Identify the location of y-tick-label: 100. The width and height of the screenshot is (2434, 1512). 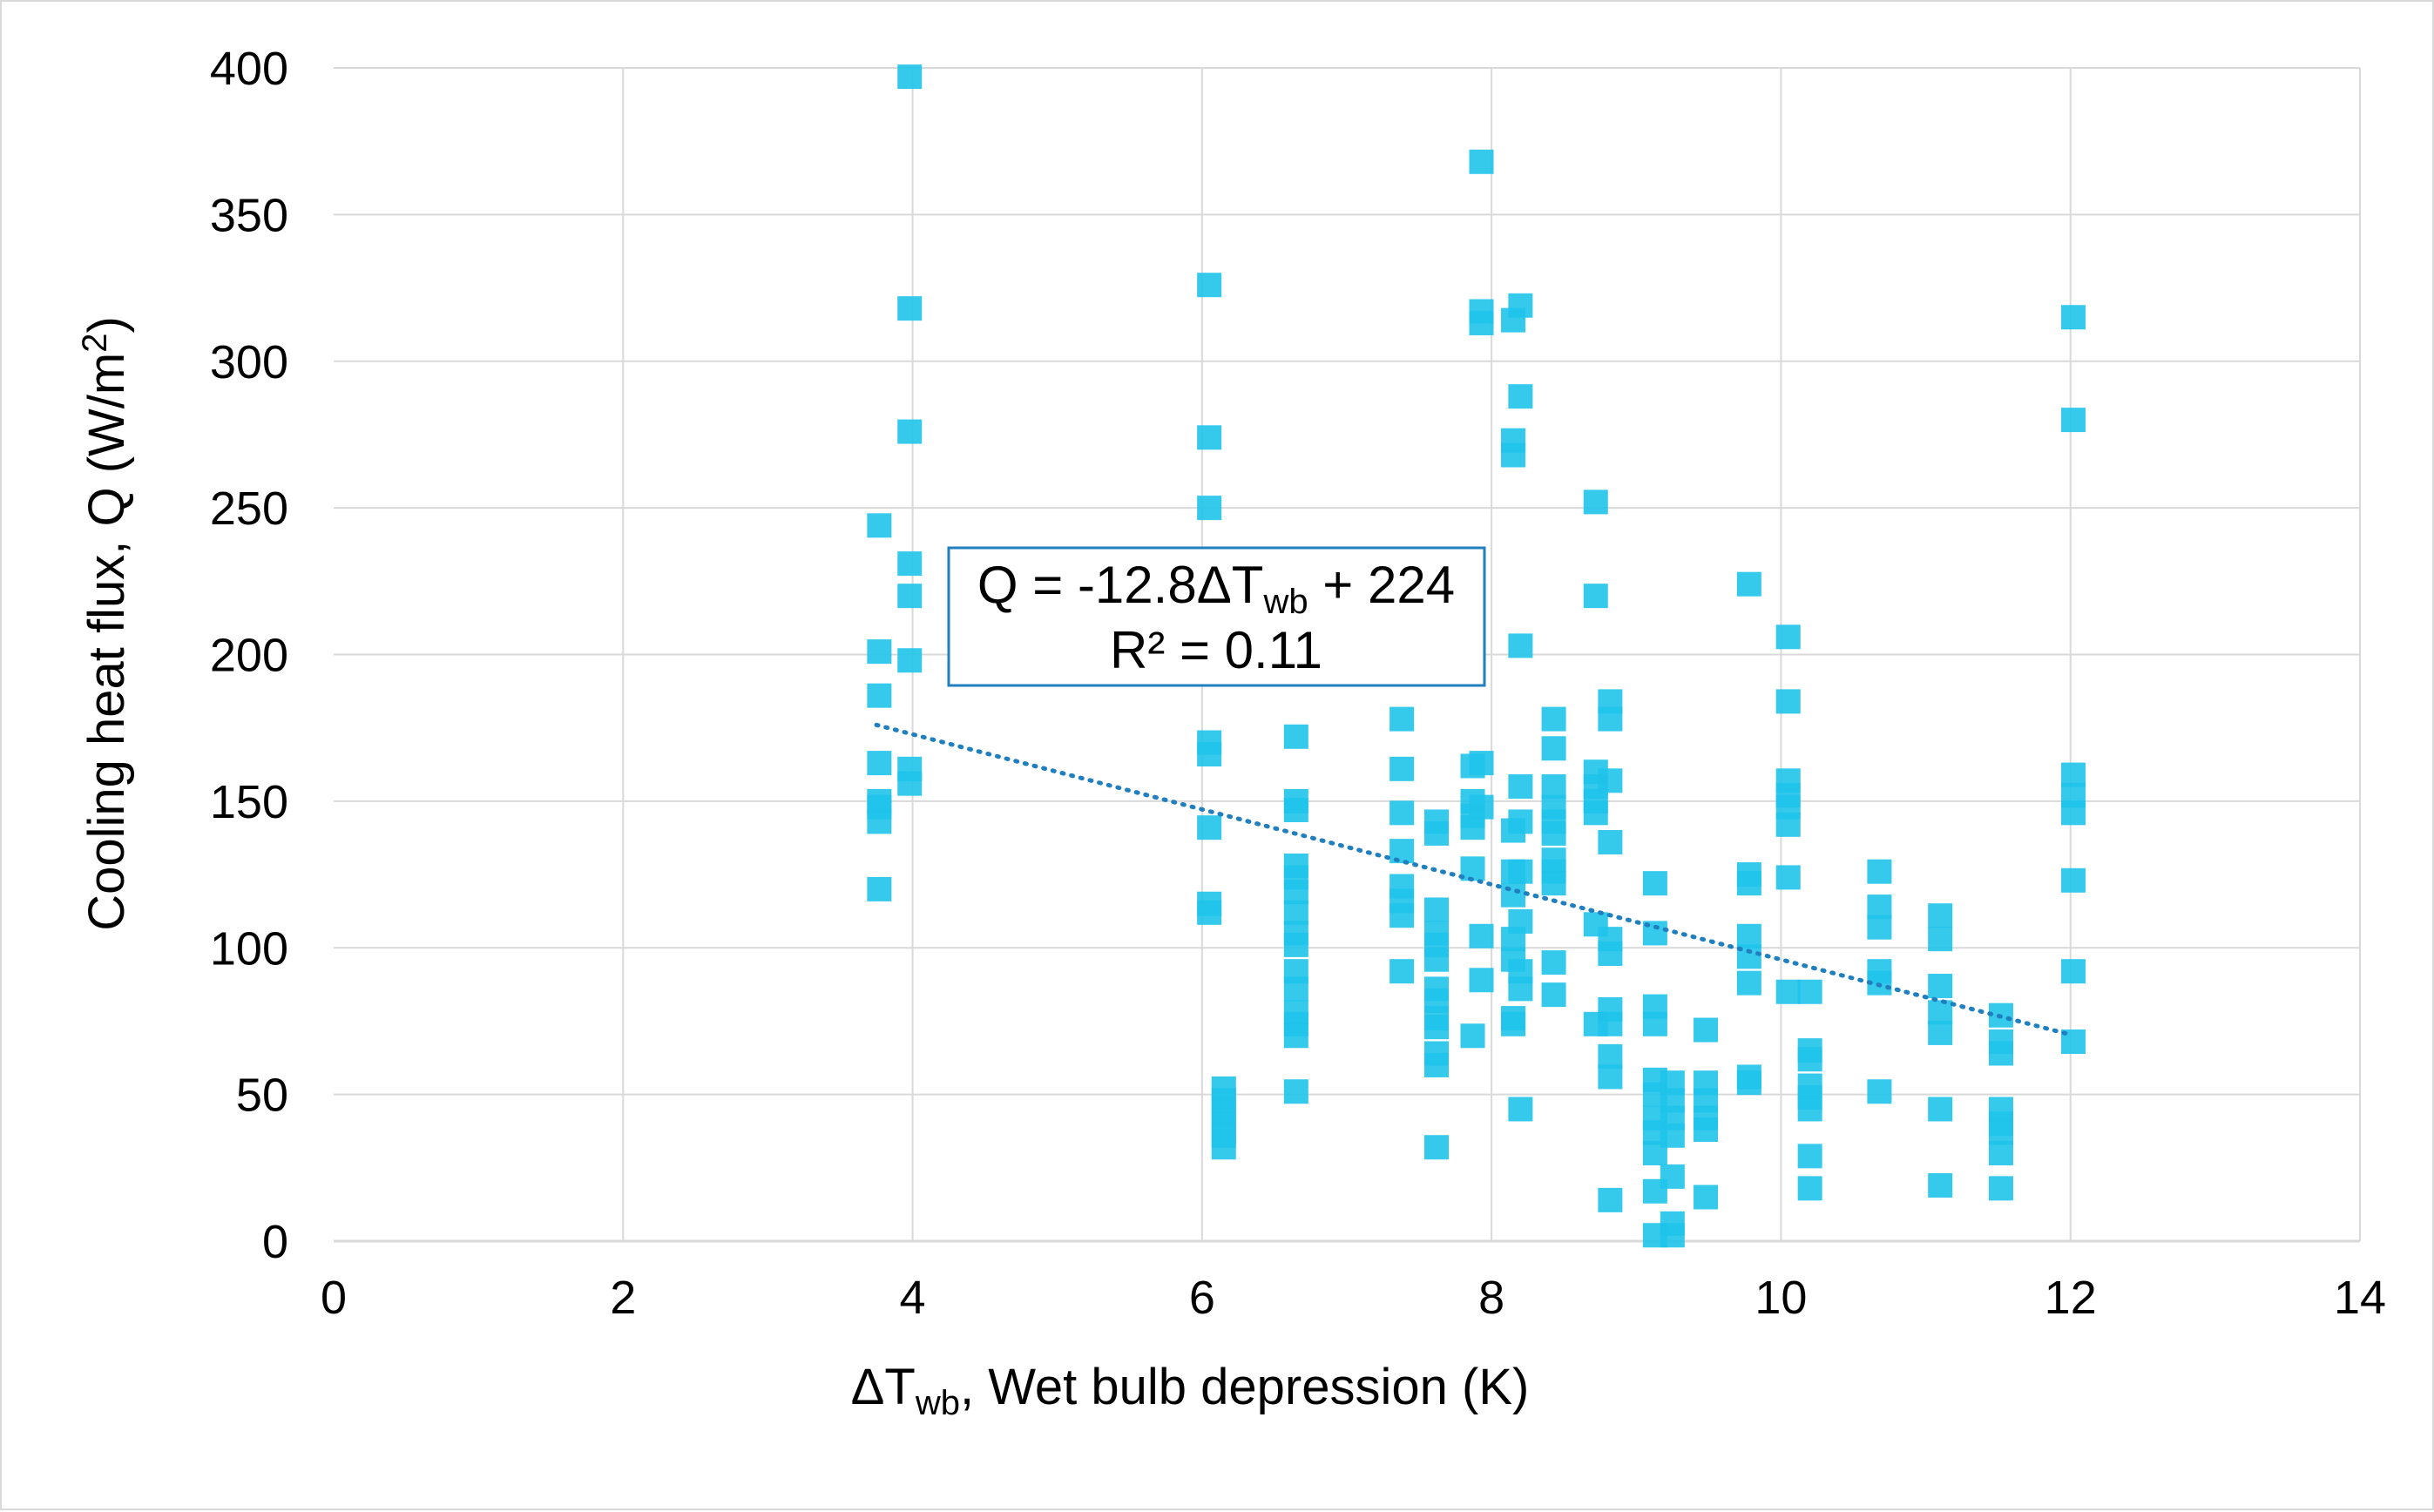
(249, 948).